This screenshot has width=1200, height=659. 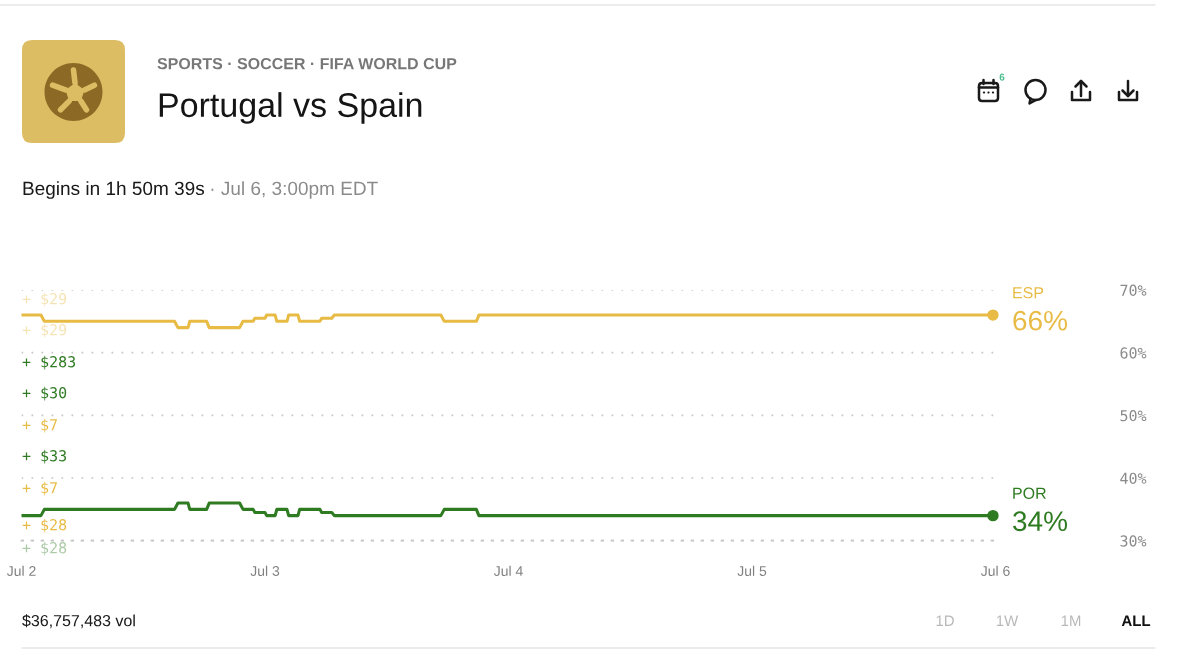 I want to click on y-tick-label: 50%, so click(x=1133, y=415).